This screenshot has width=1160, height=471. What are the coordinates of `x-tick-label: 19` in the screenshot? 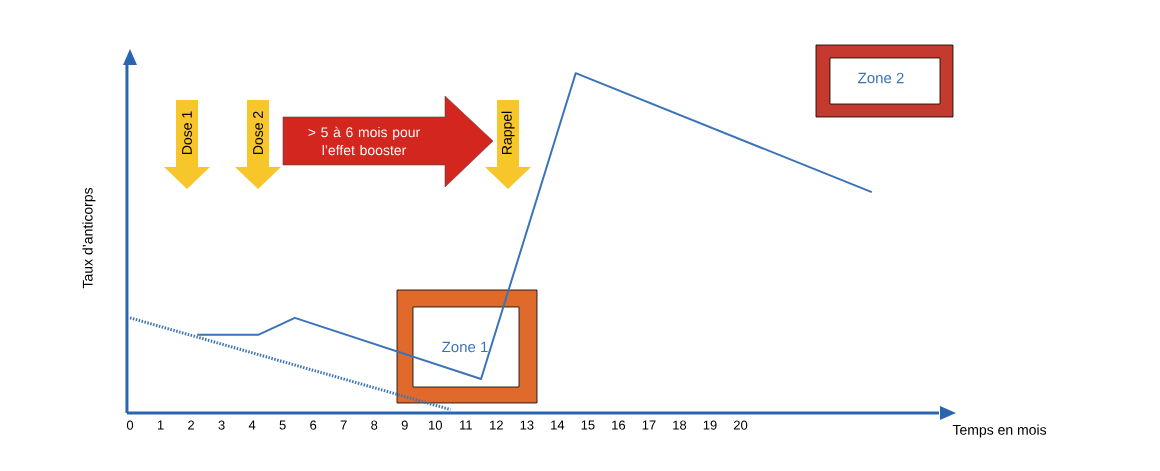 It's located at (710, 425).